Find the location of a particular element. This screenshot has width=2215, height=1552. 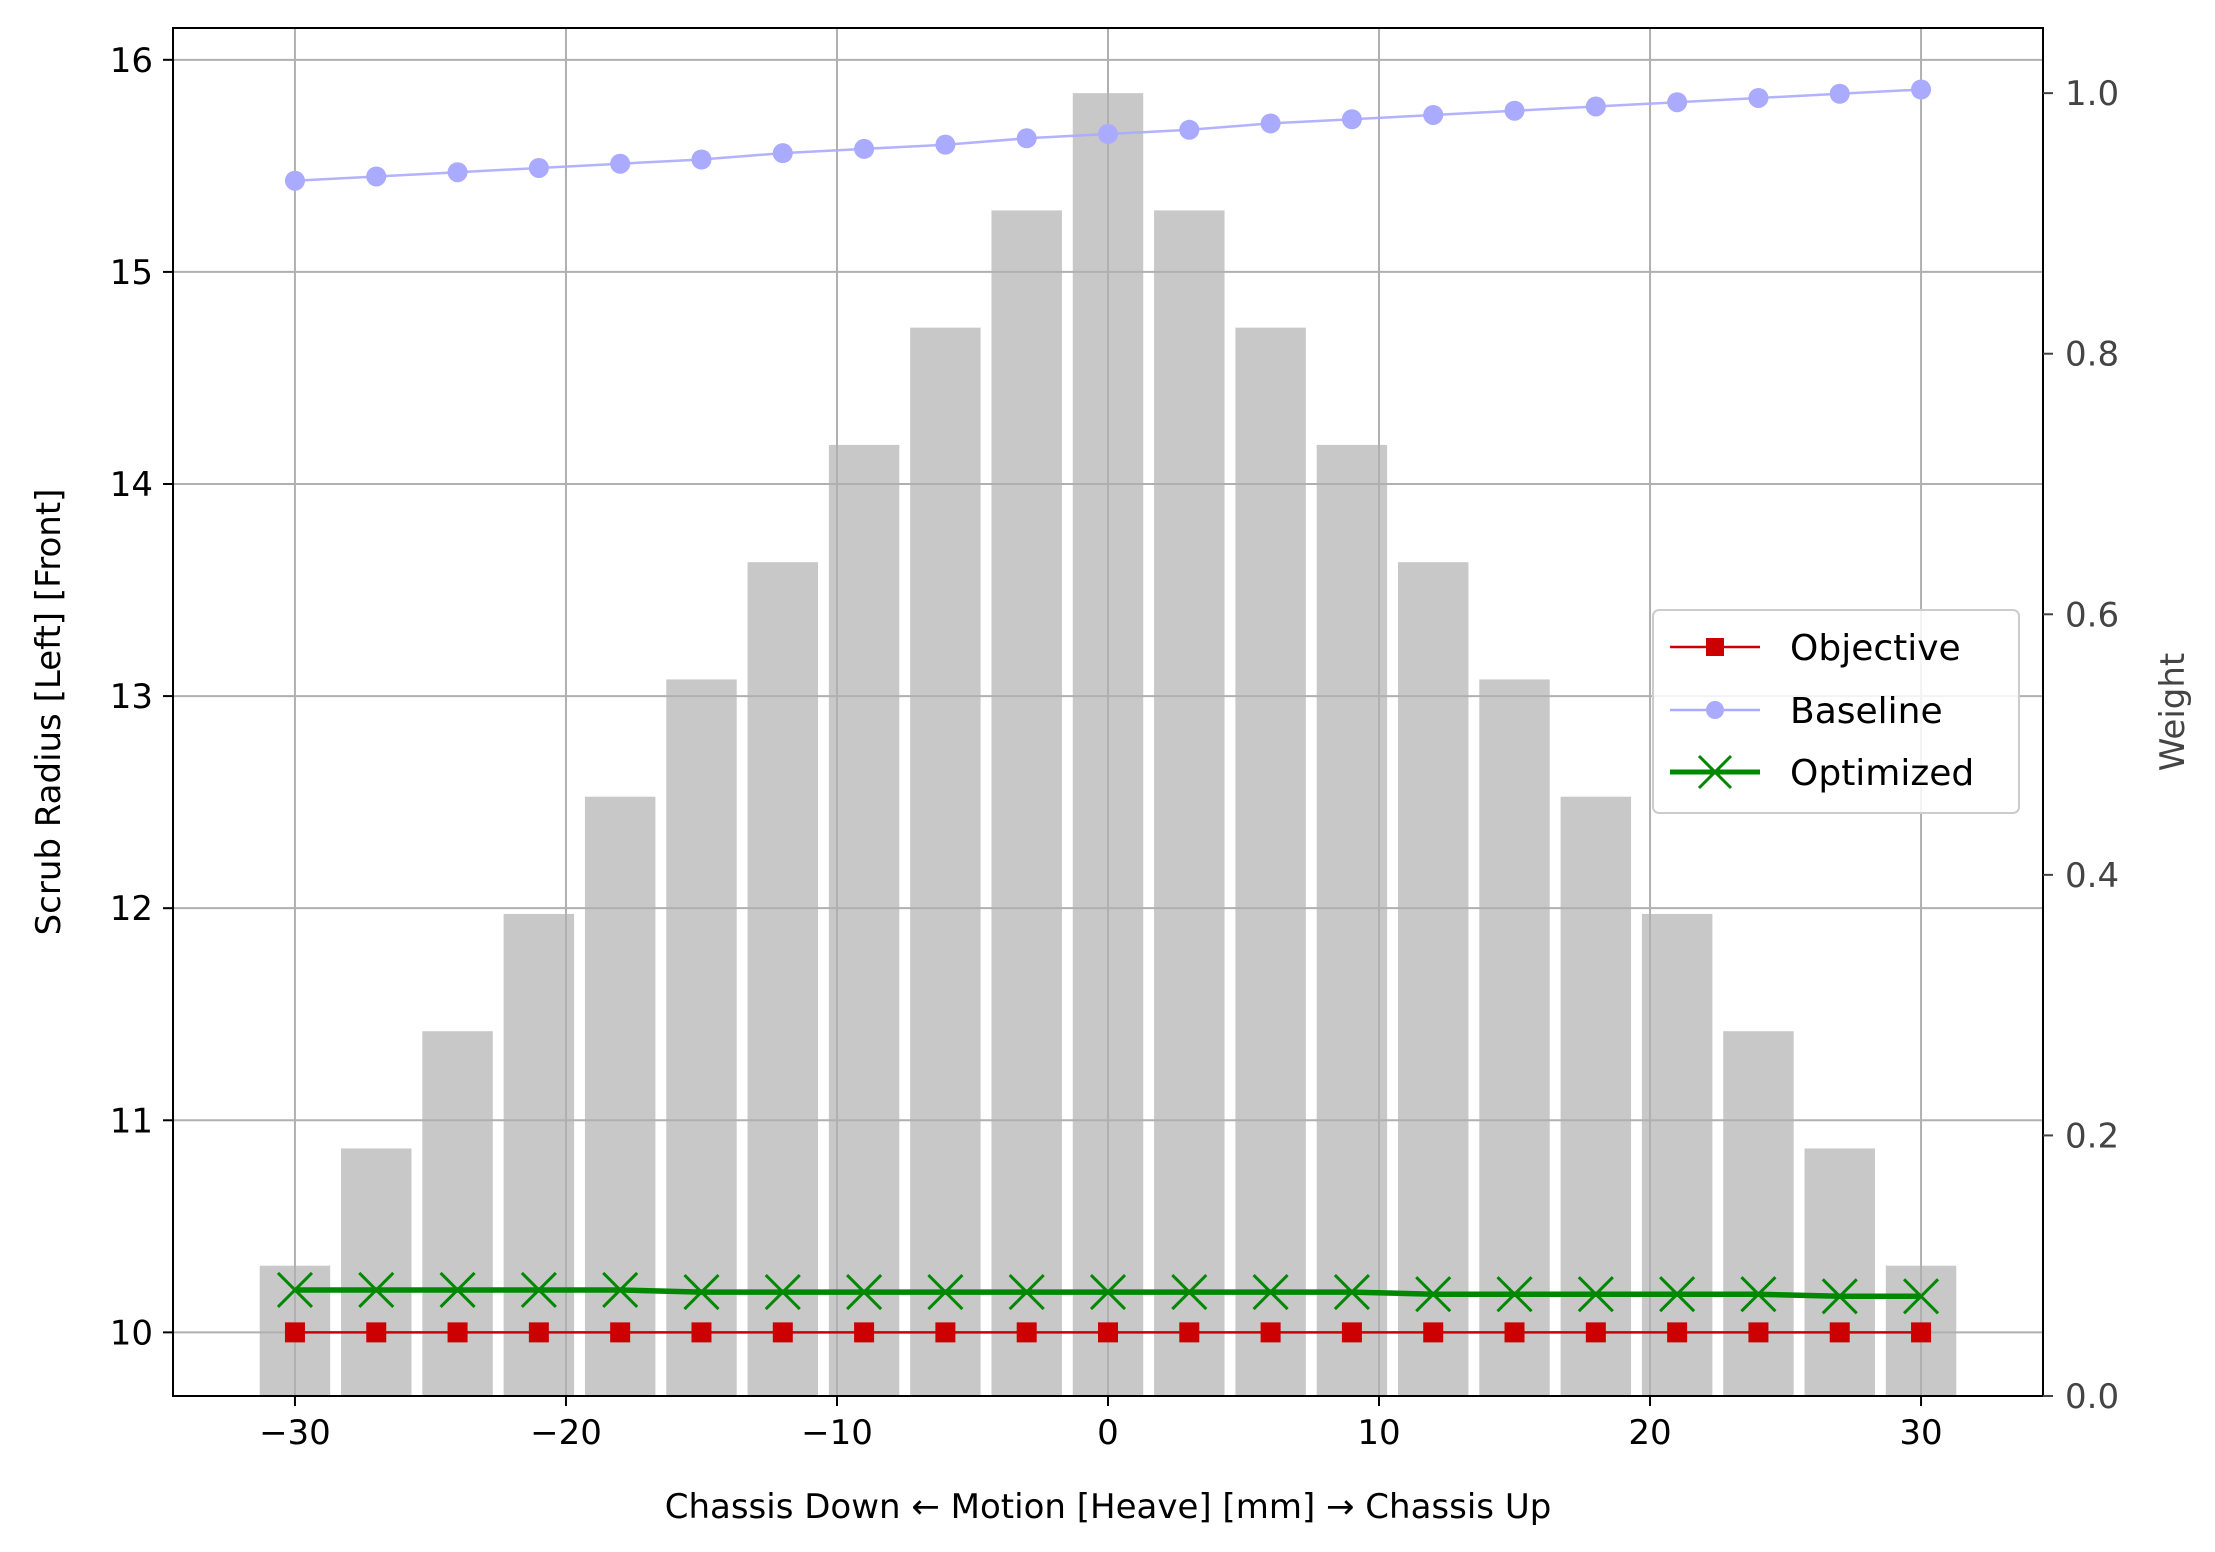

legend-entry-objective: Objective is located at coordinates (1815, 648).